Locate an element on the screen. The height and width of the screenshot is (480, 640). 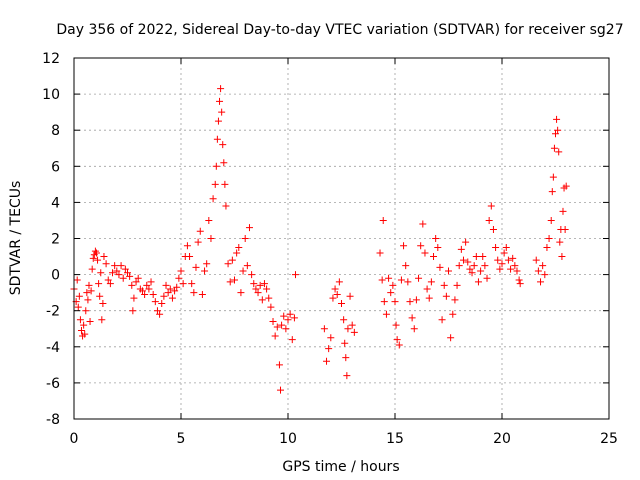
y-tick-label: -2 is located at coordinates (53, 312).